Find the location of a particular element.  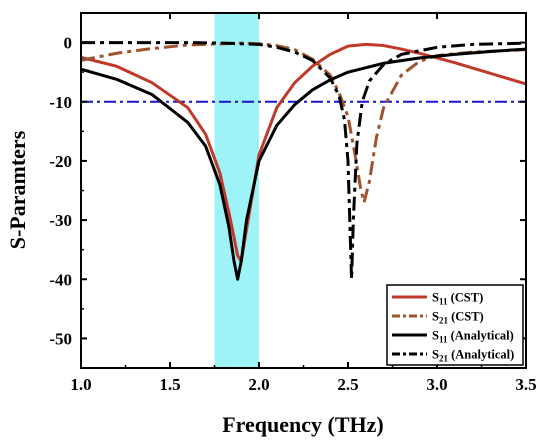

y-tick-label: -30 is located at coordinates (60, 220).